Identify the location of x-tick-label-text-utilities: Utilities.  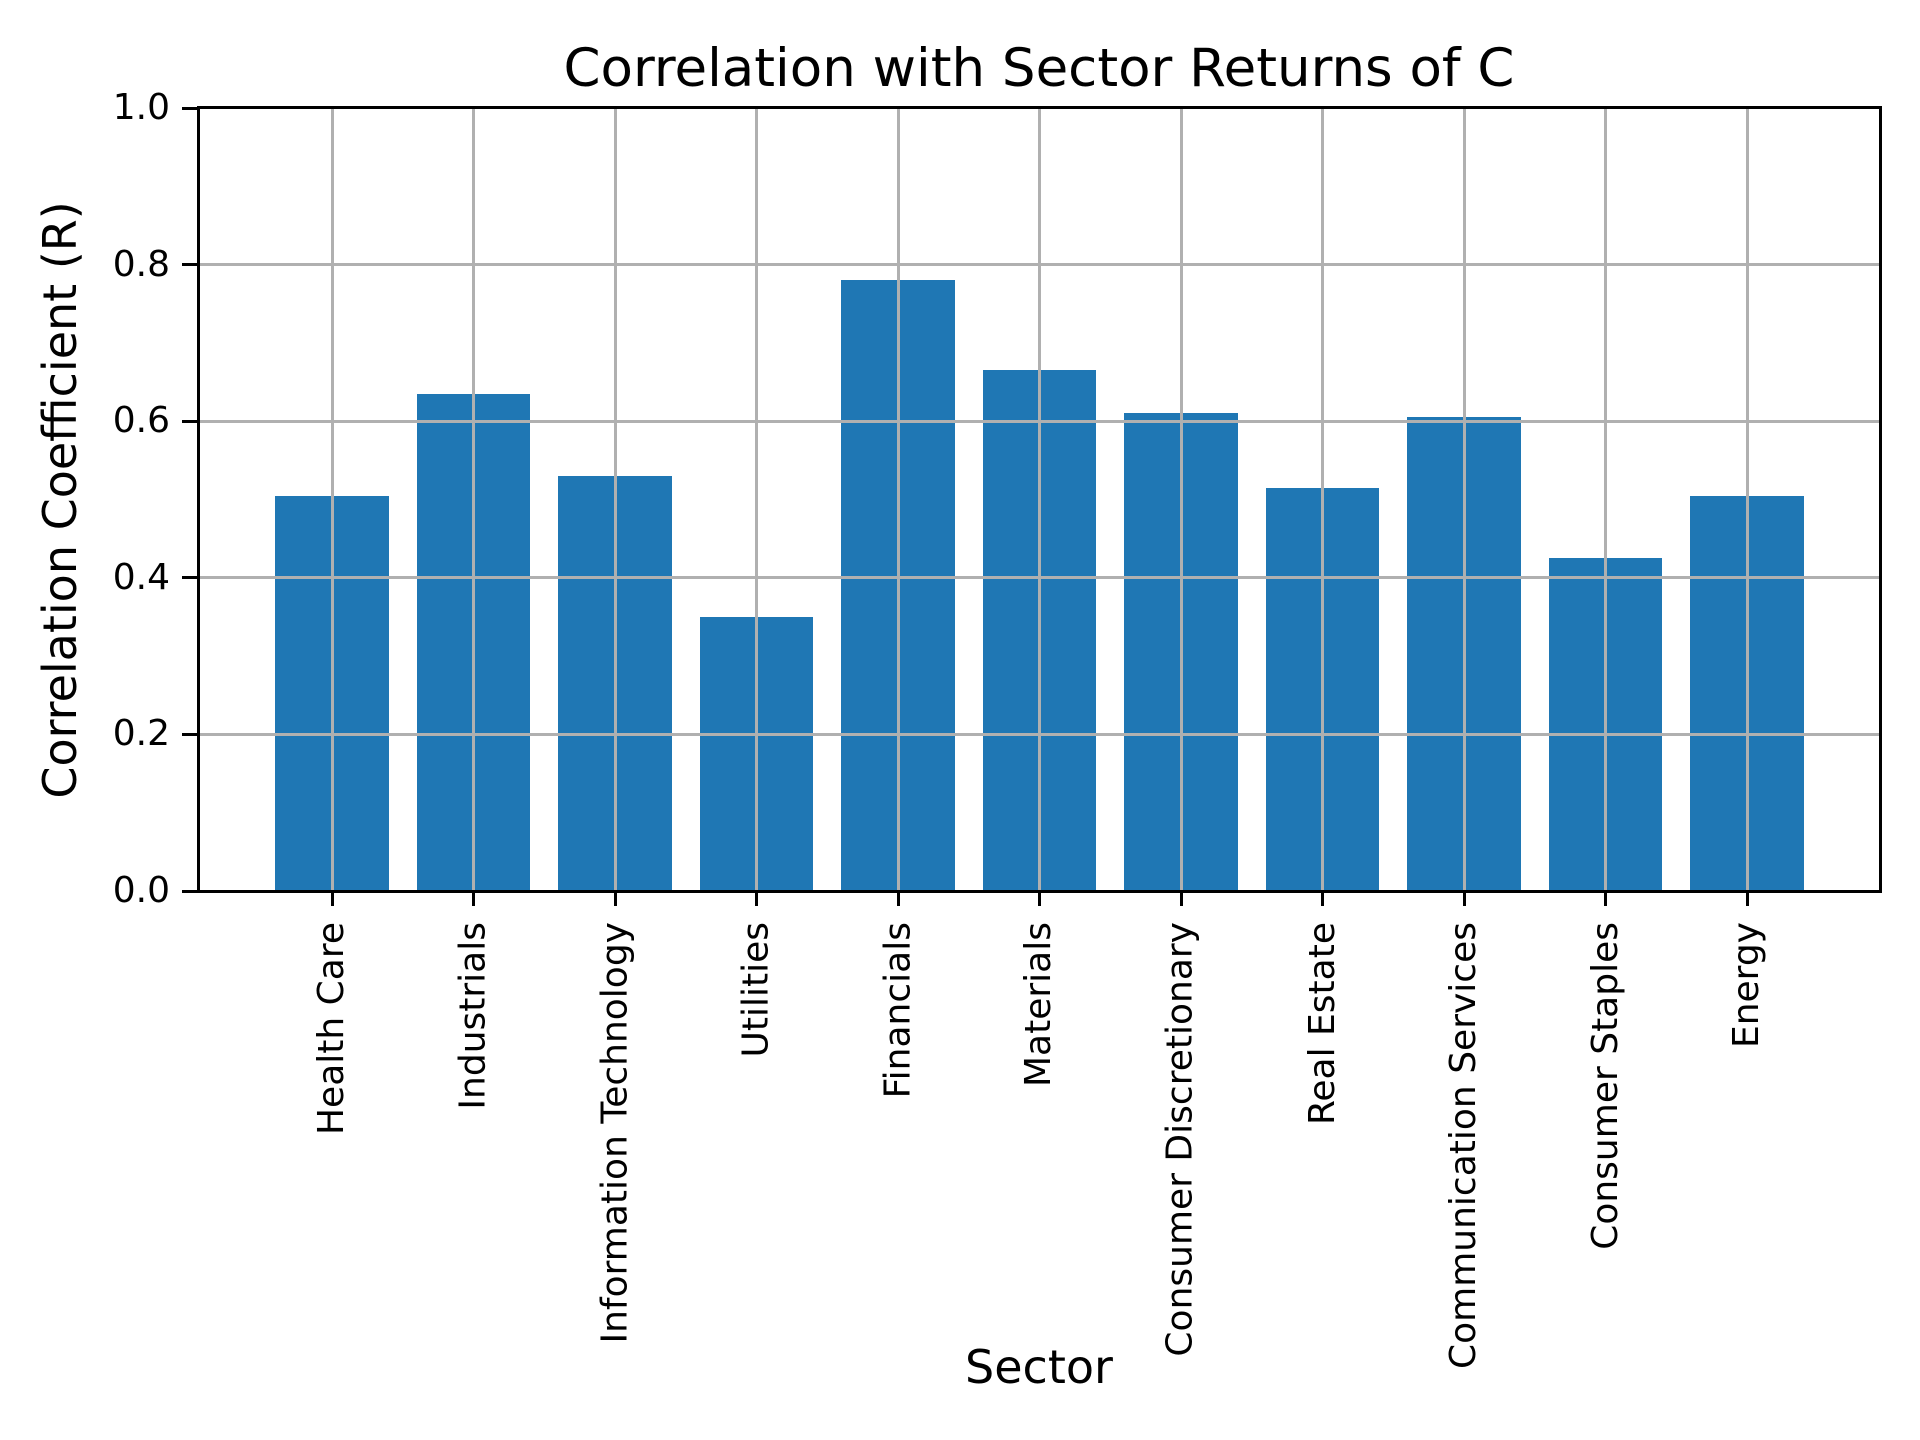
(756, 990).